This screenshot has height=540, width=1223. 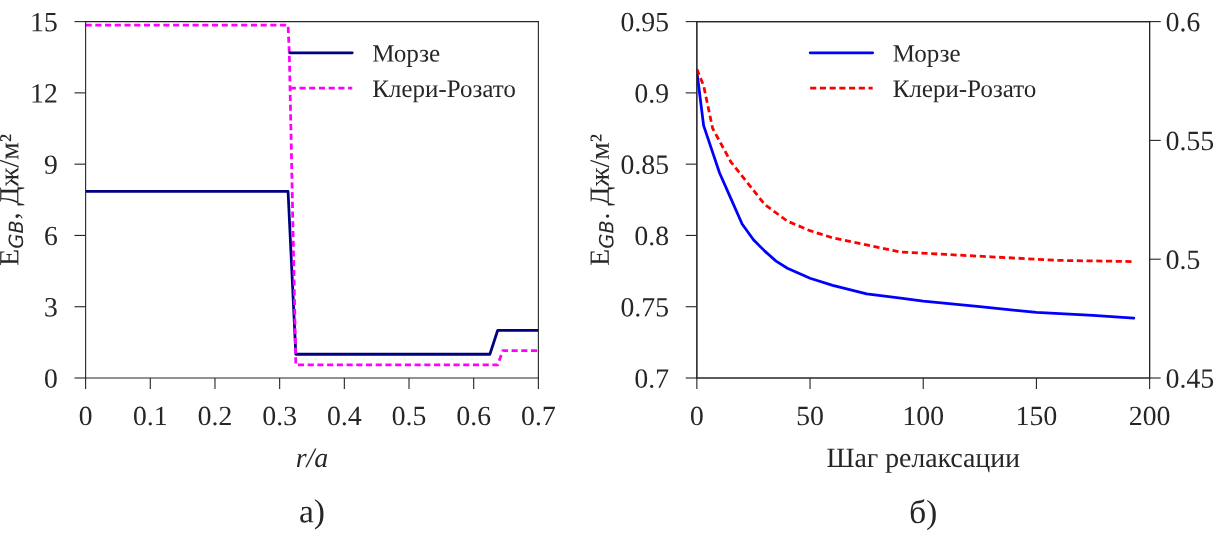 What do you see at coordinates (474, 416) in the screenshot?
I see `x-tick-label: 0.6` at bounding box center [474, 416].